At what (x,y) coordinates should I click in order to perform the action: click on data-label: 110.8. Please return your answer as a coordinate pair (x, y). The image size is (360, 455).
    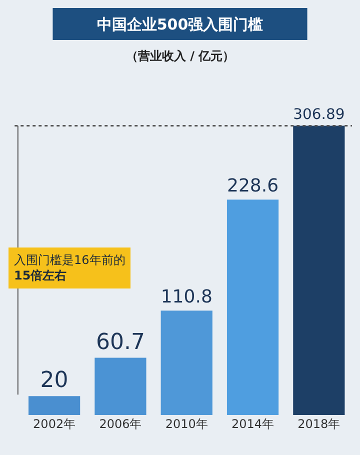
    Looking at the image, I should click on (186, 297).